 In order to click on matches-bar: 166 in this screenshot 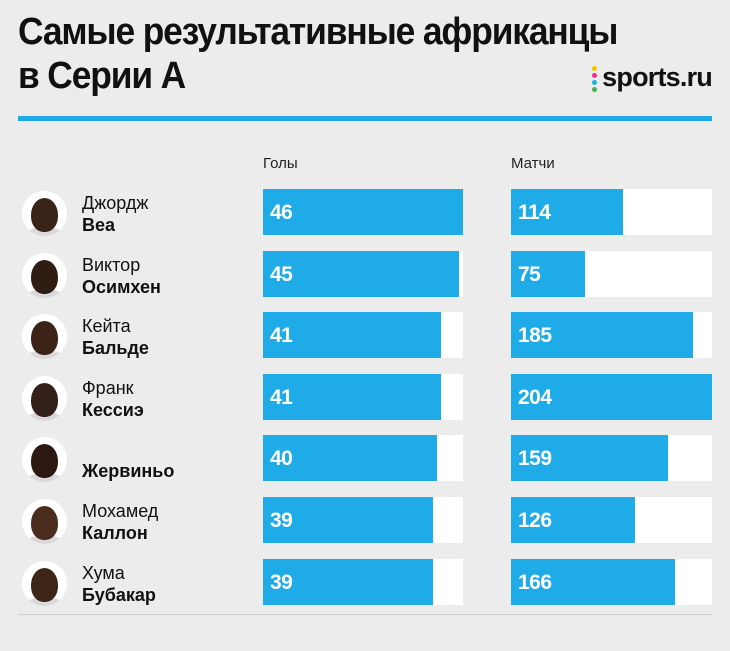, I will do `click(593, 581)`.